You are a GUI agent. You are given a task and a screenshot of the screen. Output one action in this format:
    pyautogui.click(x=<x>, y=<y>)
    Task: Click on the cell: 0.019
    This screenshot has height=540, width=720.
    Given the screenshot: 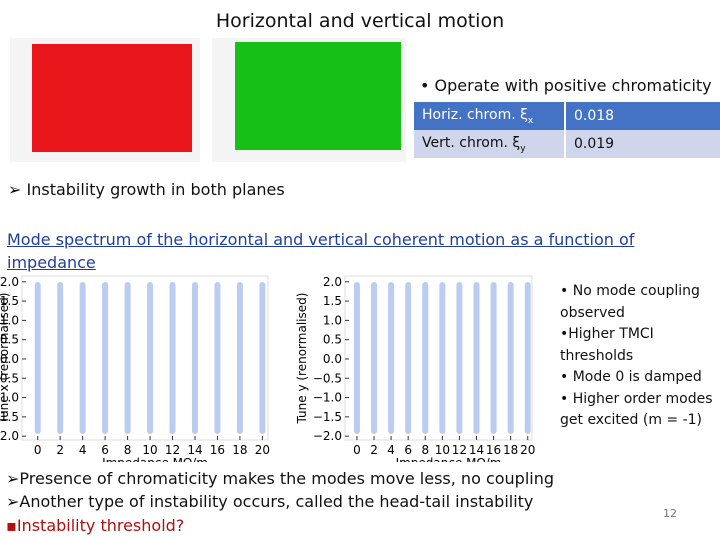 What is the action you would take?
    pyautogui.click(x=594, y=144)
    